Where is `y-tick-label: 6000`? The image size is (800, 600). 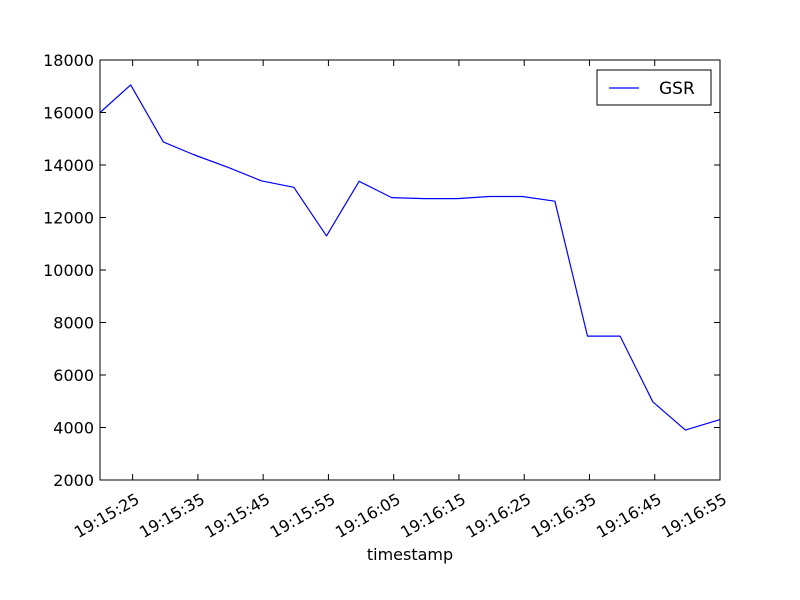 y-tick-label: 6000 is located at coordinates (73, 375).